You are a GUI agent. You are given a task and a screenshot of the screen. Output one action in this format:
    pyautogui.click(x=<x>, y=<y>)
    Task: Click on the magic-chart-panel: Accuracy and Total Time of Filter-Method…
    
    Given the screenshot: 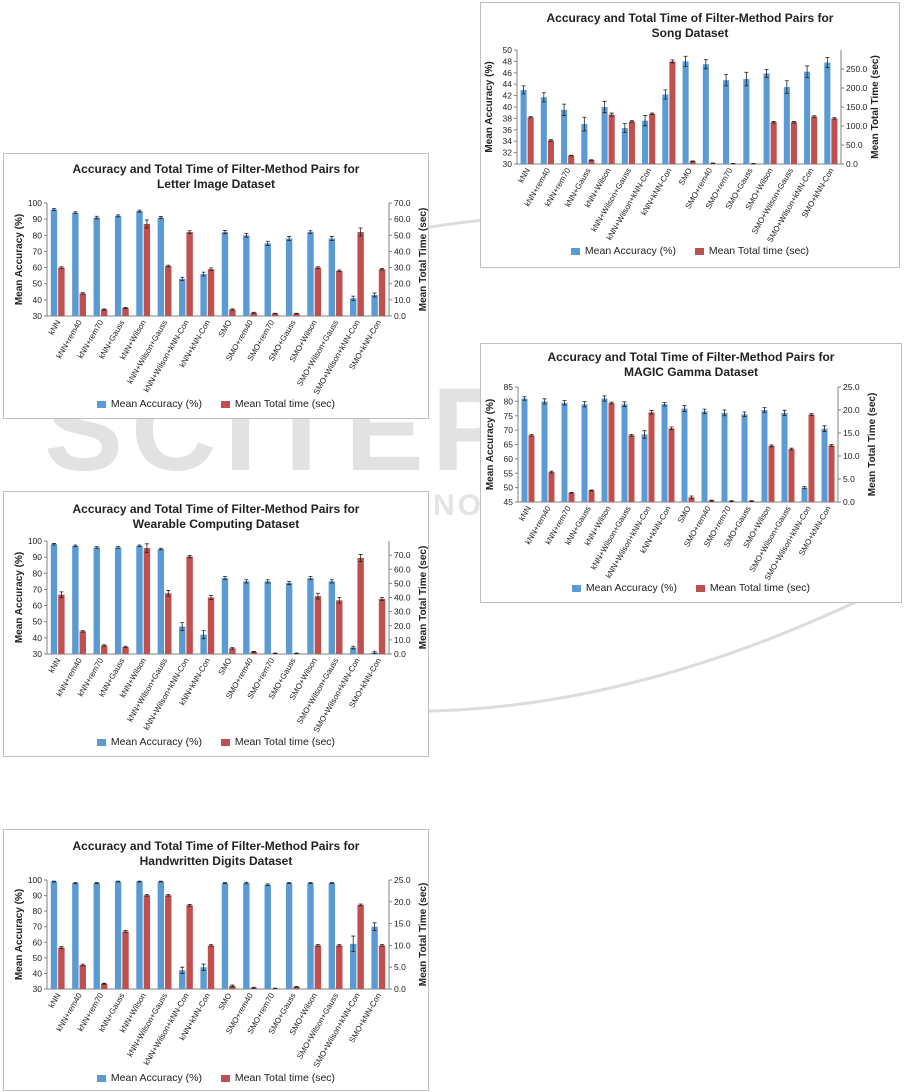 What is the action you would take?
    pyautogui.click(x=691, y=473)
    